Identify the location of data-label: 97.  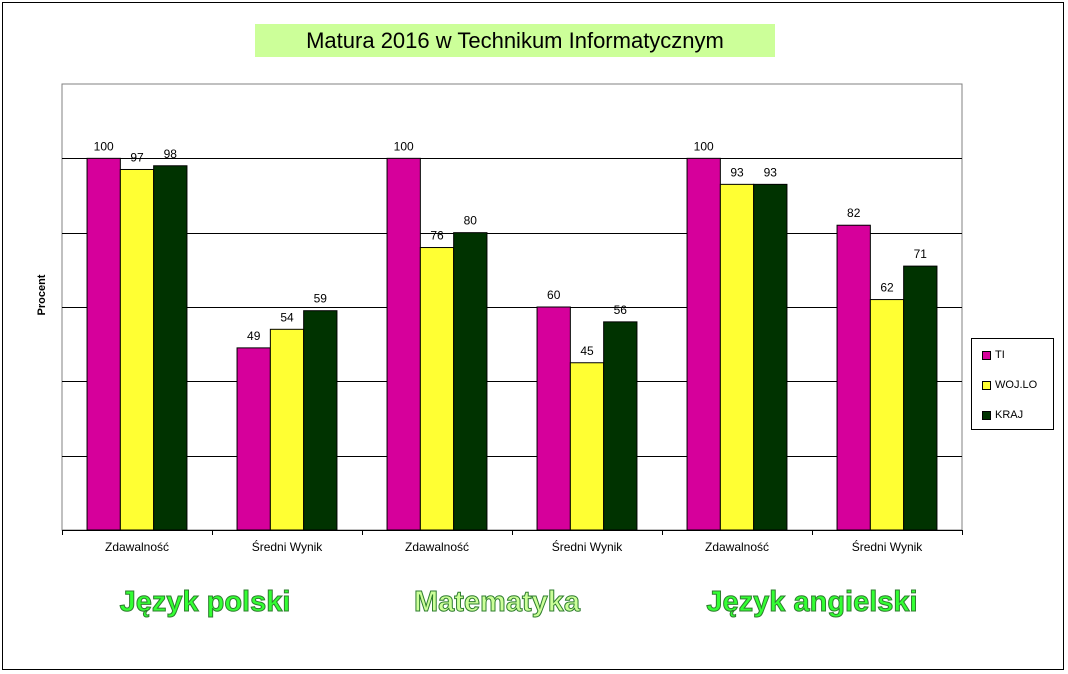
(137, 157).